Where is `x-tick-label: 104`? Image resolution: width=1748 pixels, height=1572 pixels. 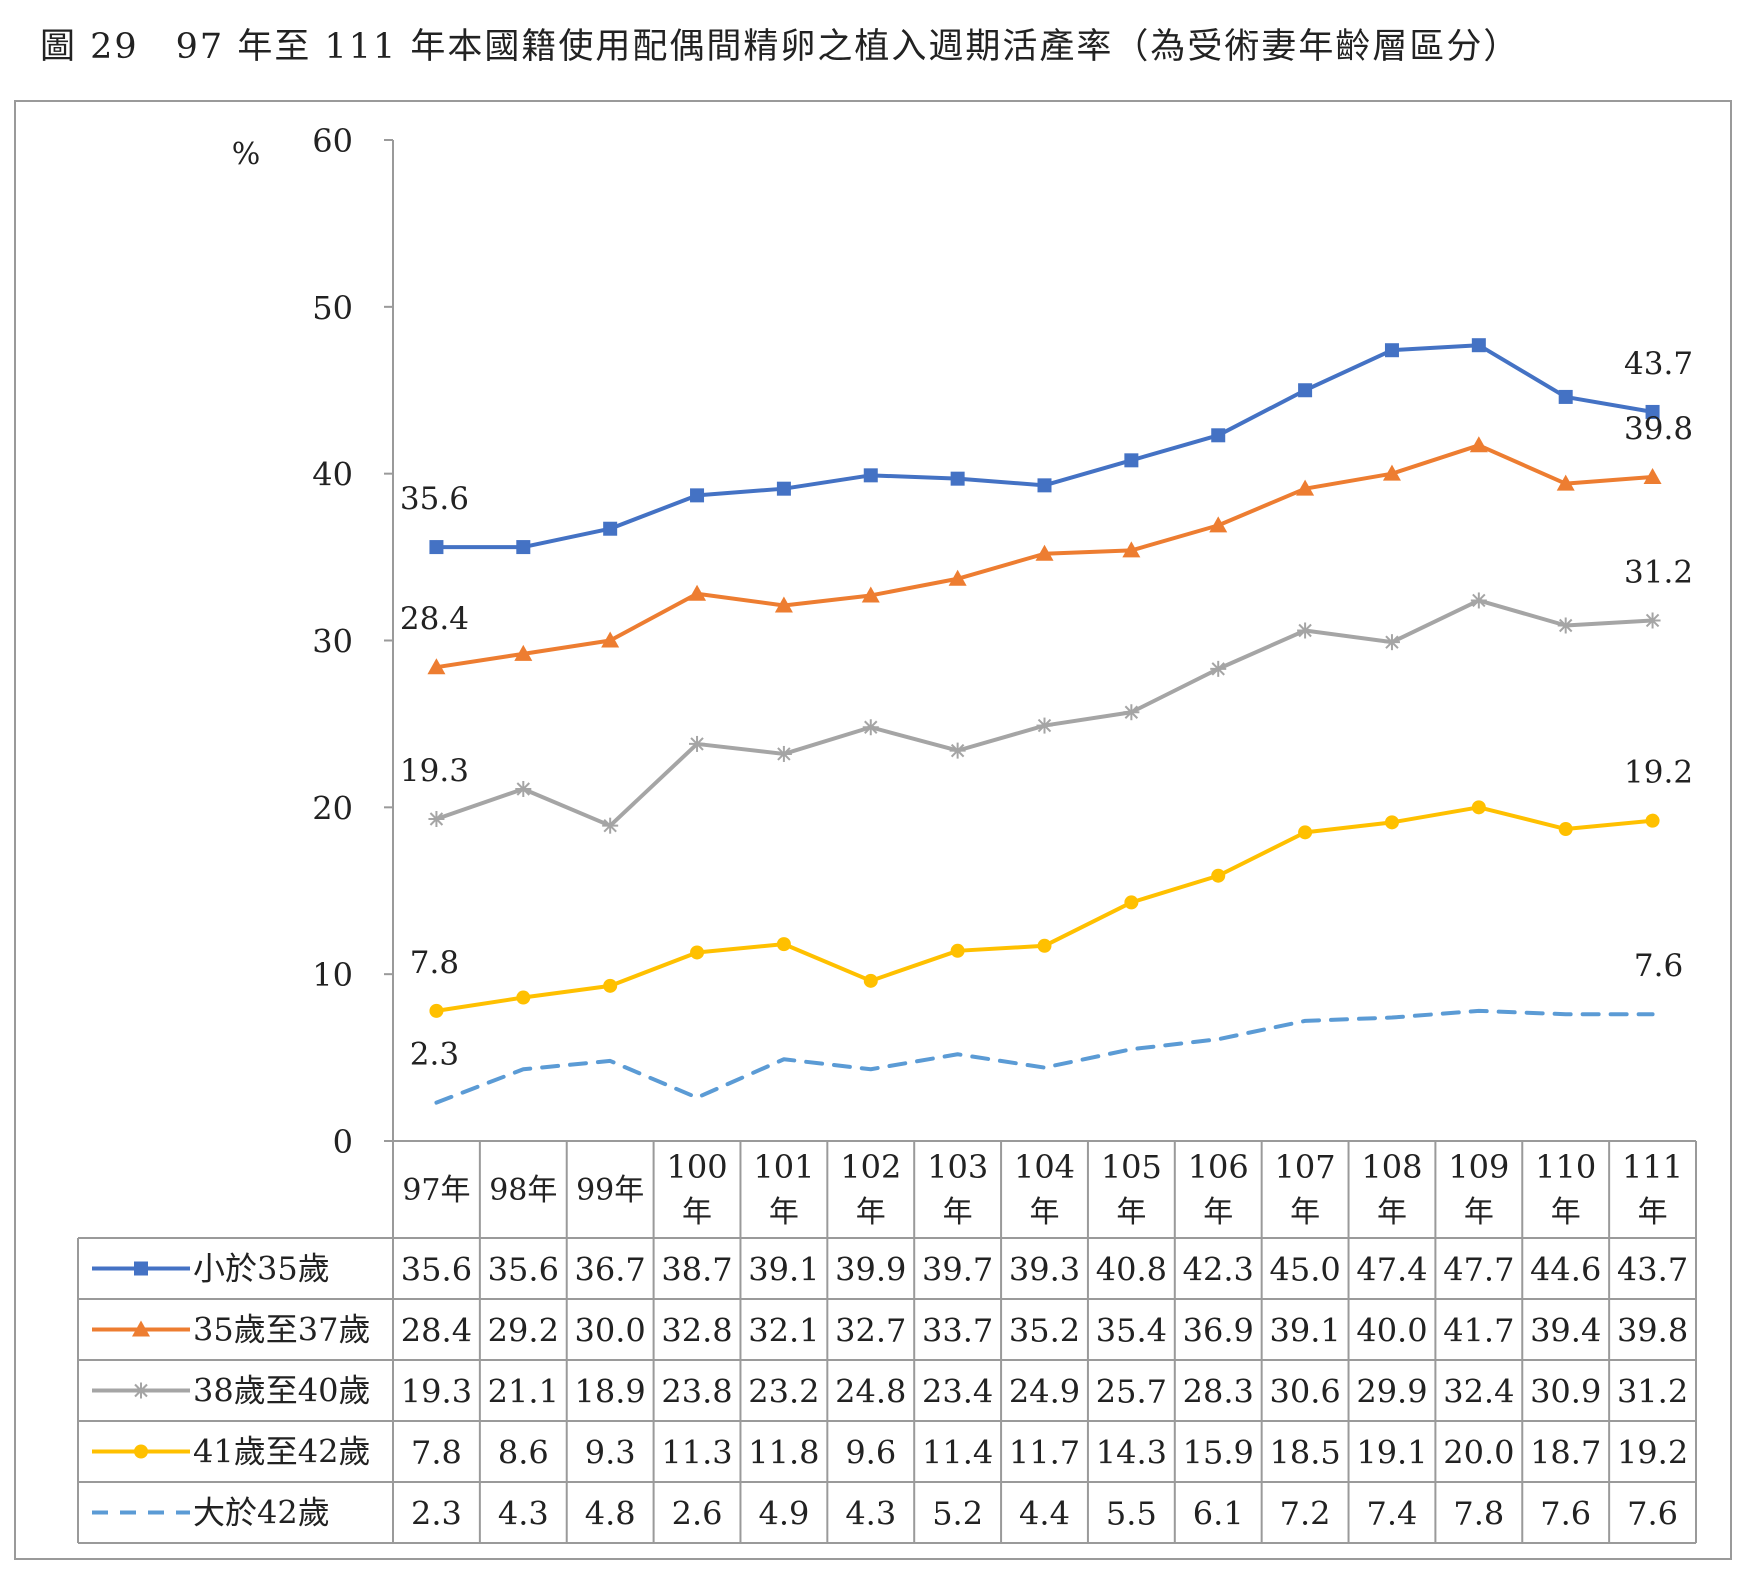 x-tick-label: 104 is located at coordinates (1044, 1167).